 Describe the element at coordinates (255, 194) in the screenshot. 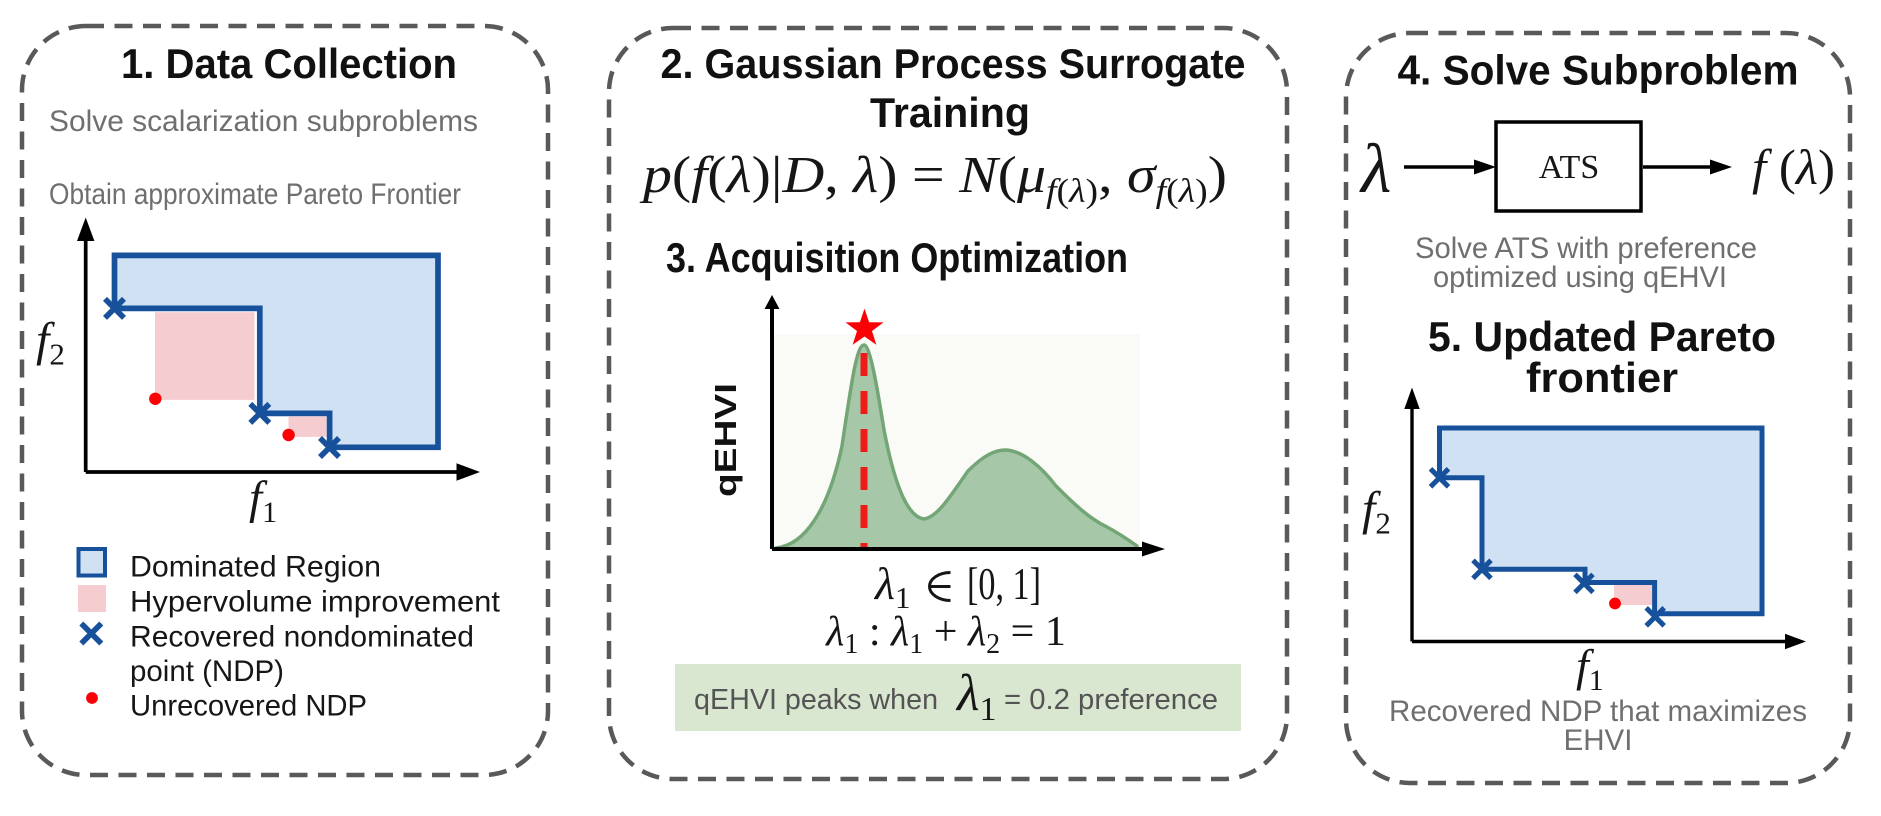

I see `svg-text:Obtain approximate Pareto Fron: Obtain approximate Pareto Frontier` at that location.